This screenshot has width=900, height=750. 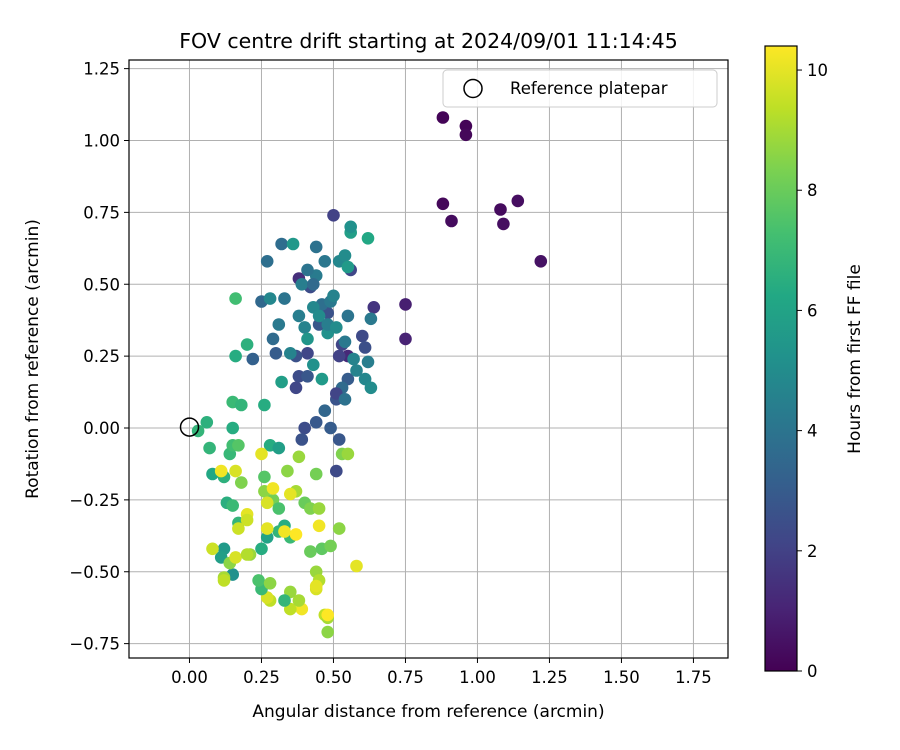 I want to click on colorbar-tick-label: 6, so click(x=812, y=310).